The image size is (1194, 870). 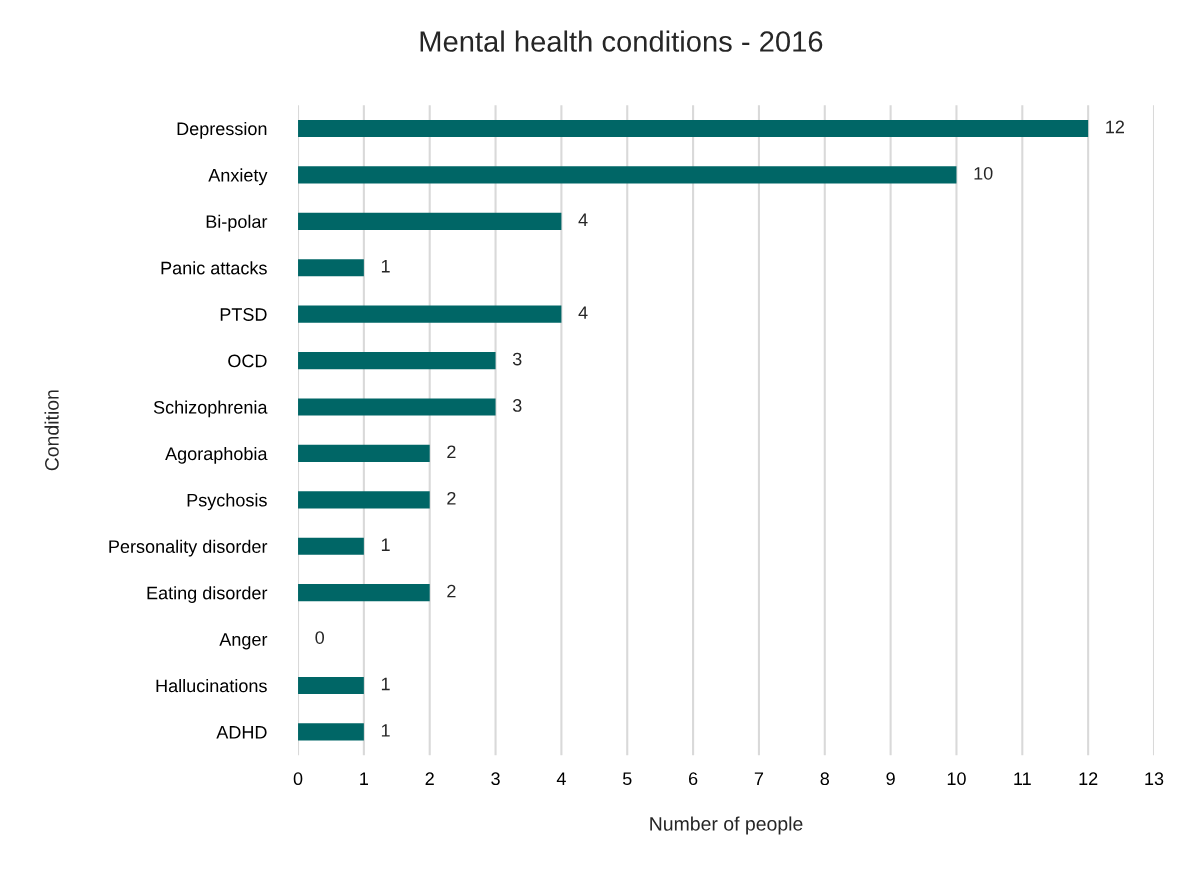 I want to click on y-tick-label: Anxiety, so click(x=238, y=177).